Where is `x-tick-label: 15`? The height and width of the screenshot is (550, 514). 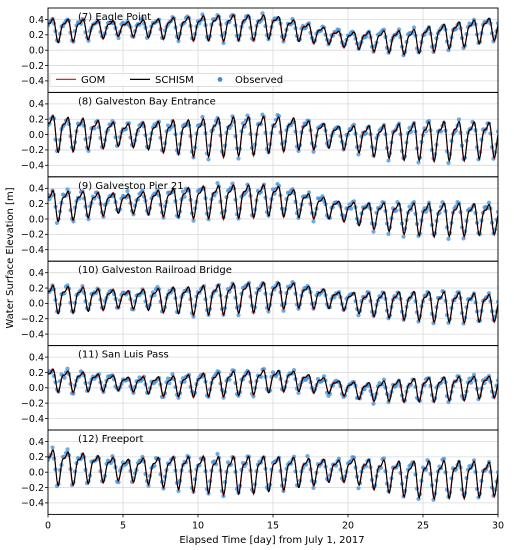 x-tick-label: 15 is located at coordinates (273, 525).